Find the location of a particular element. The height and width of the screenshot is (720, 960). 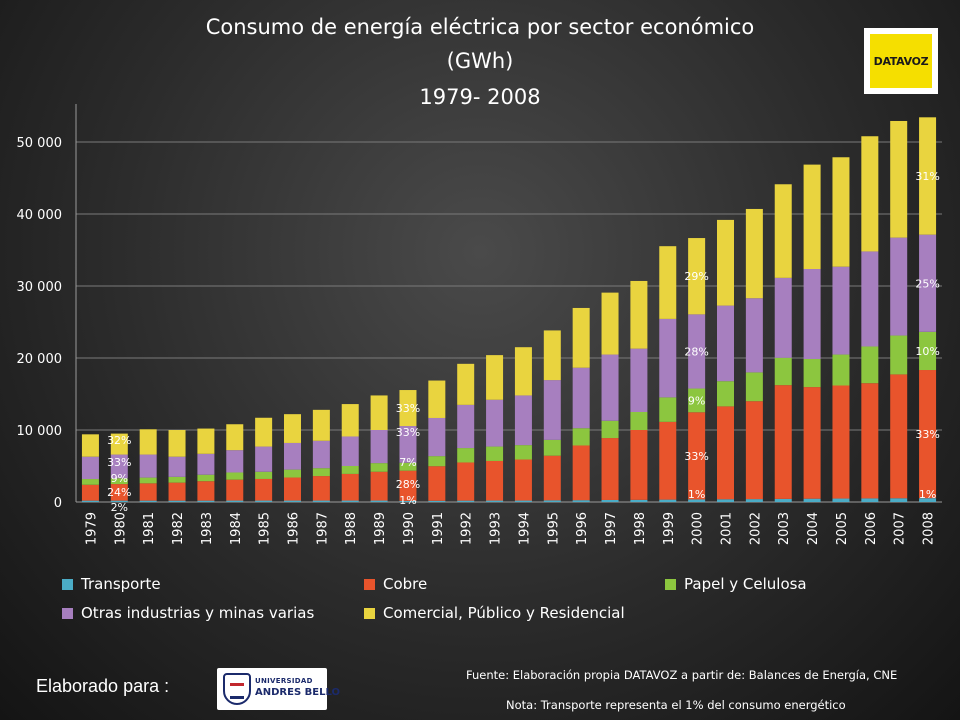

legend-label-transporte: Transporte is located at coordinates (121, 584).